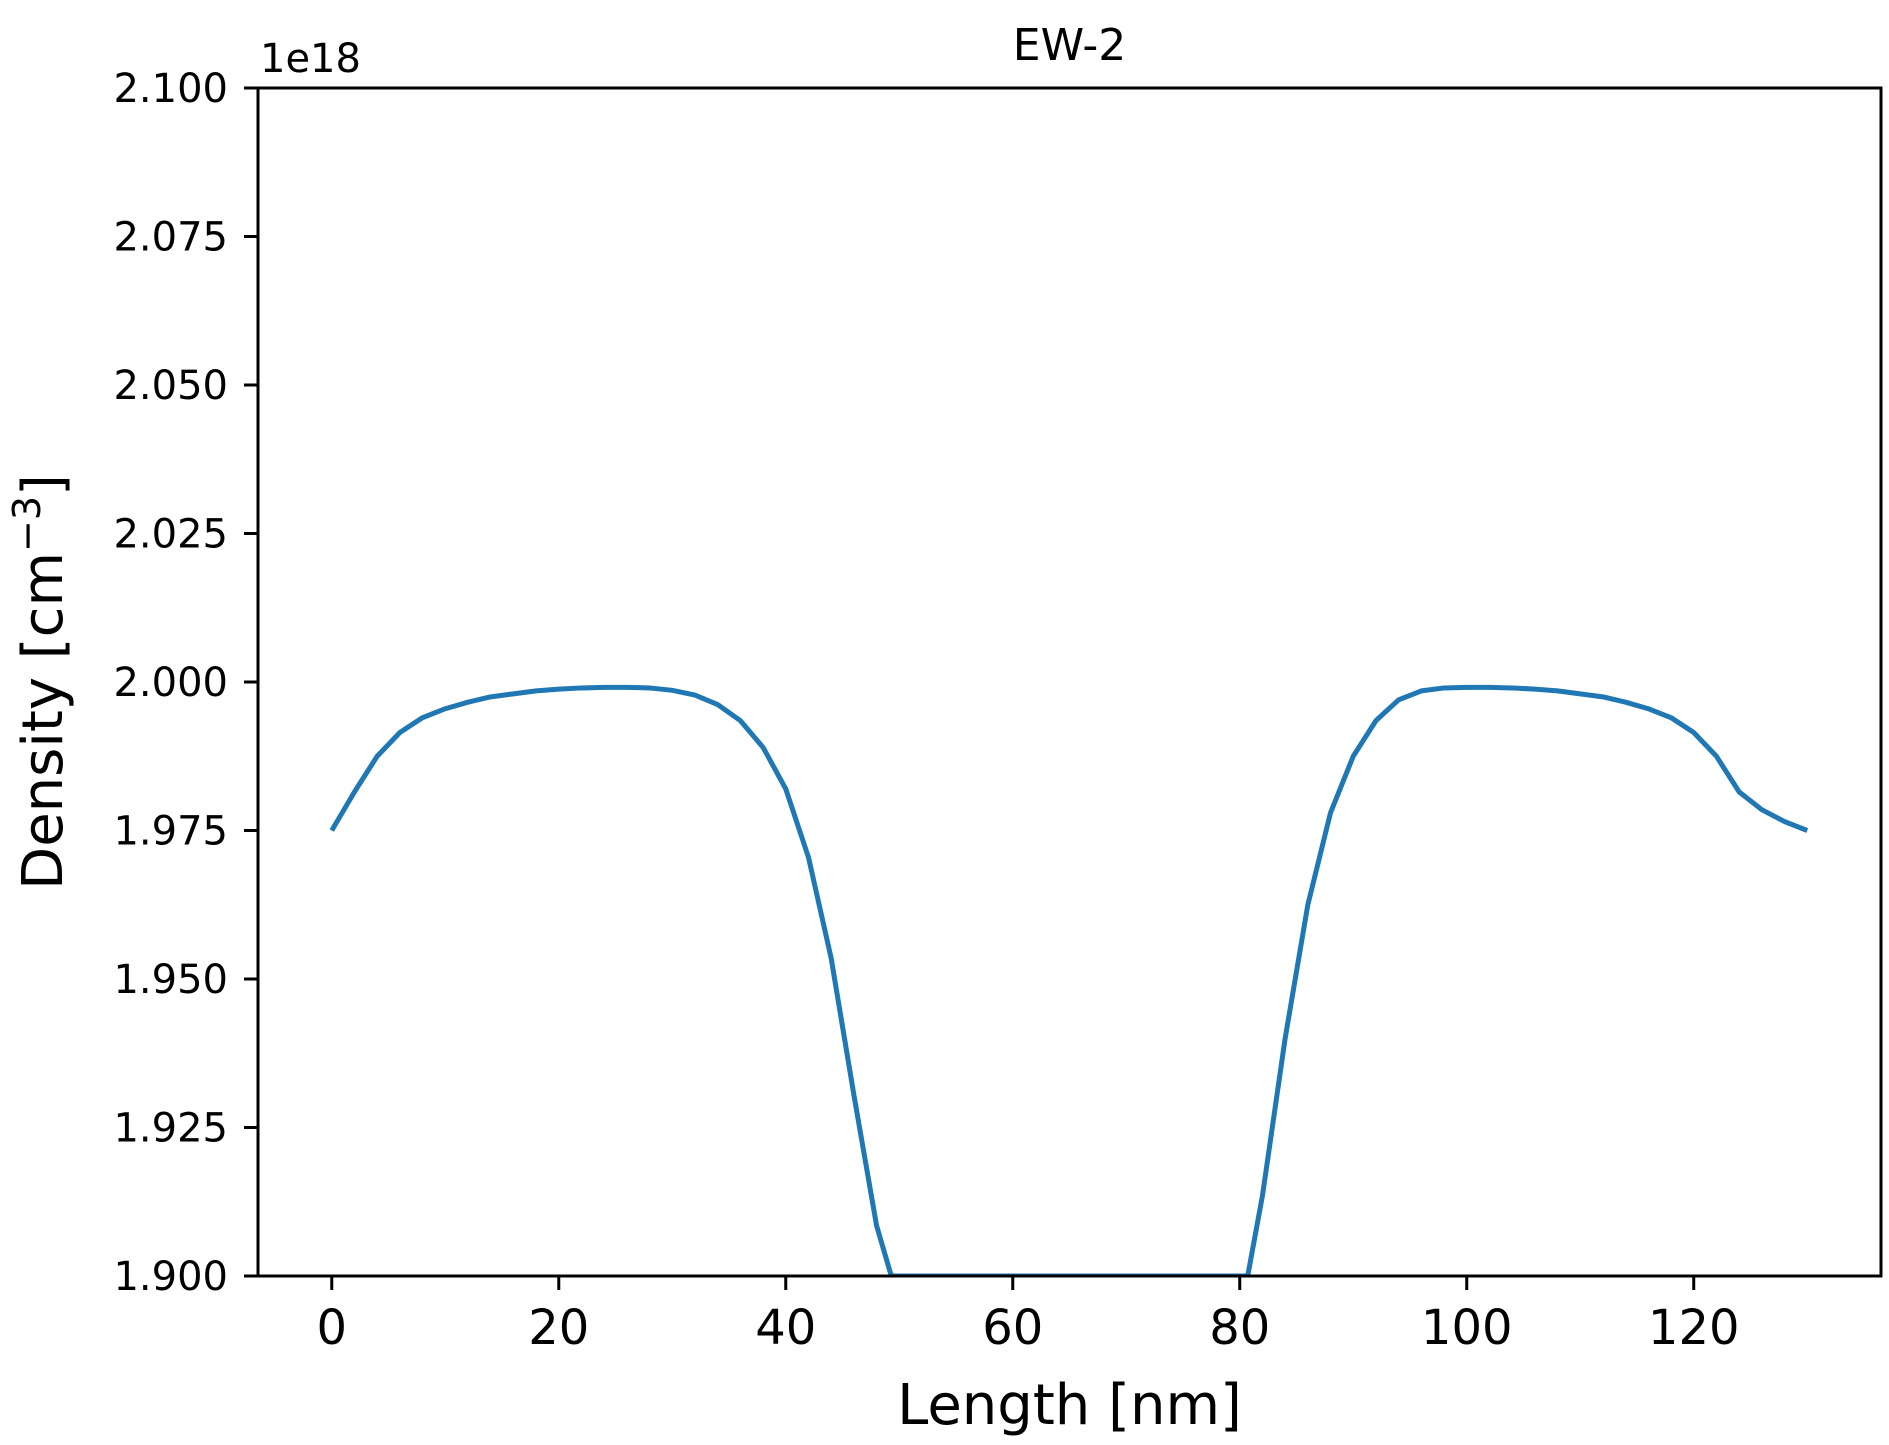  What do you see at coordinates (170, 386) in the screenshot?
I see `y-tick-label: 2.050` at bounding box center [170, 386].